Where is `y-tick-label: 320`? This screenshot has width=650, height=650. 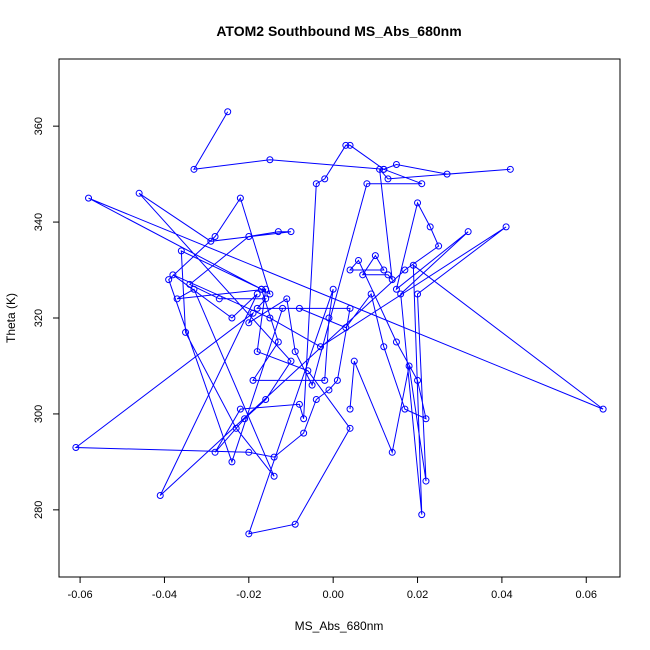
y-tick-label: 320 is located at coordinates (39, 318).